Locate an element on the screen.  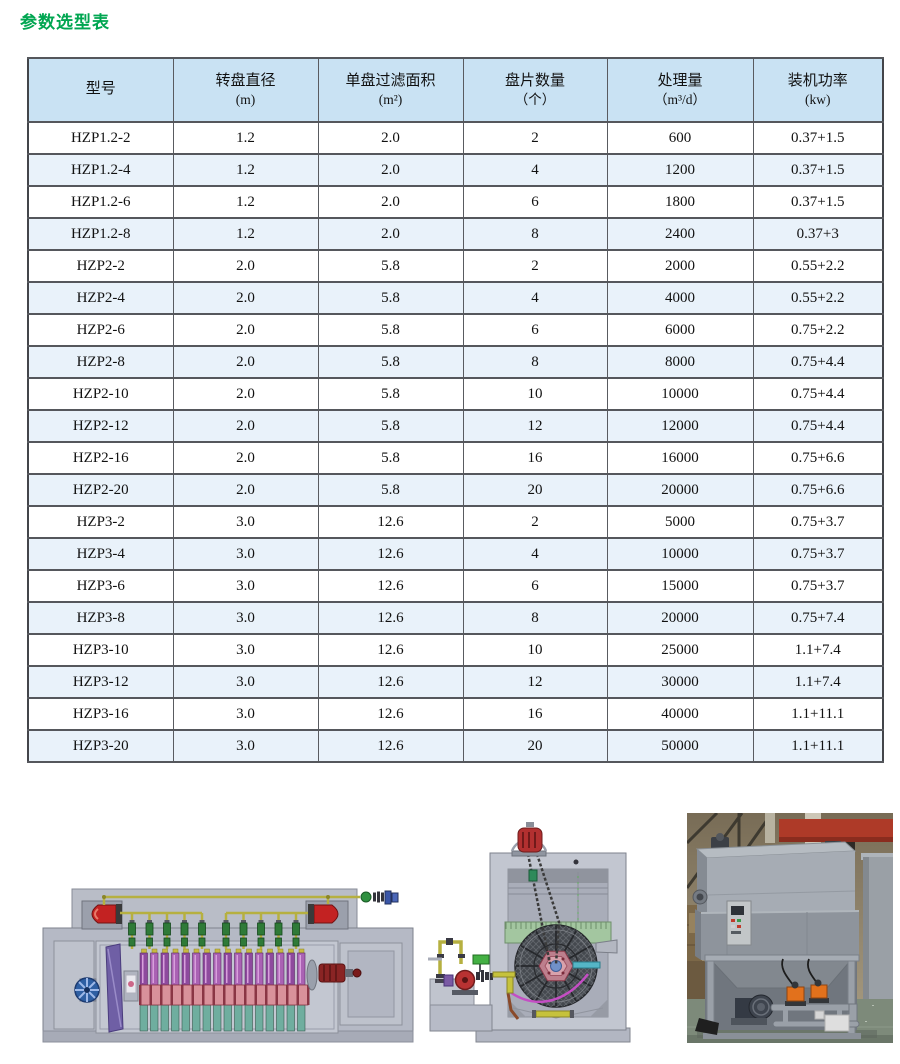
cell-power: 0.75+3.7 is located at coordinates (818, 586).